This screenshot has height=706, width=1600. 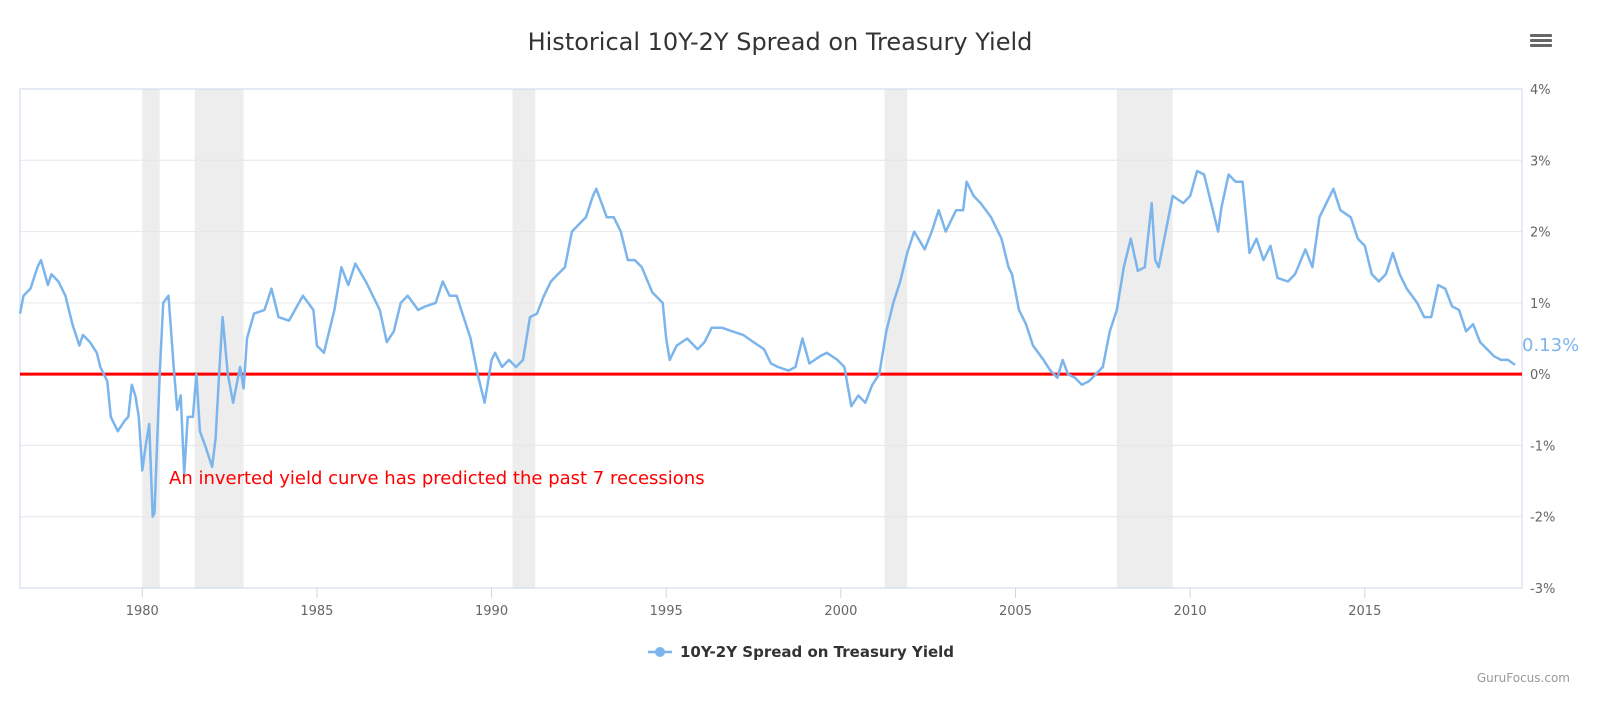 I want to click on y-tick-label: -3%, so click(x=1542, y=589).